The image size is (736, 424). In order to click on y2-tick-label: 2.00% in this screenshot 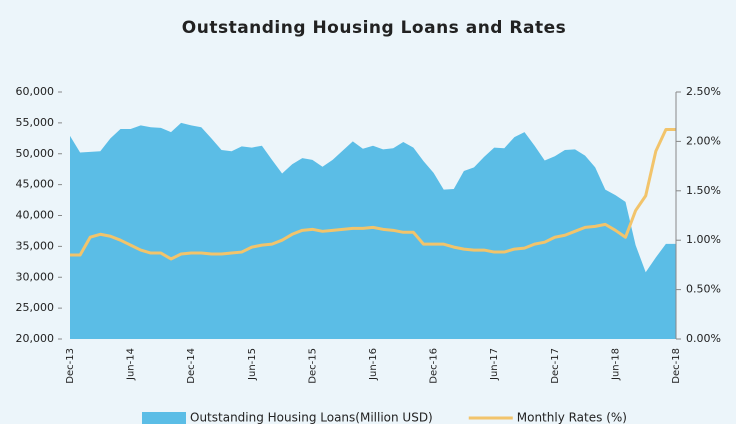, I will do `click(703, 140)`.